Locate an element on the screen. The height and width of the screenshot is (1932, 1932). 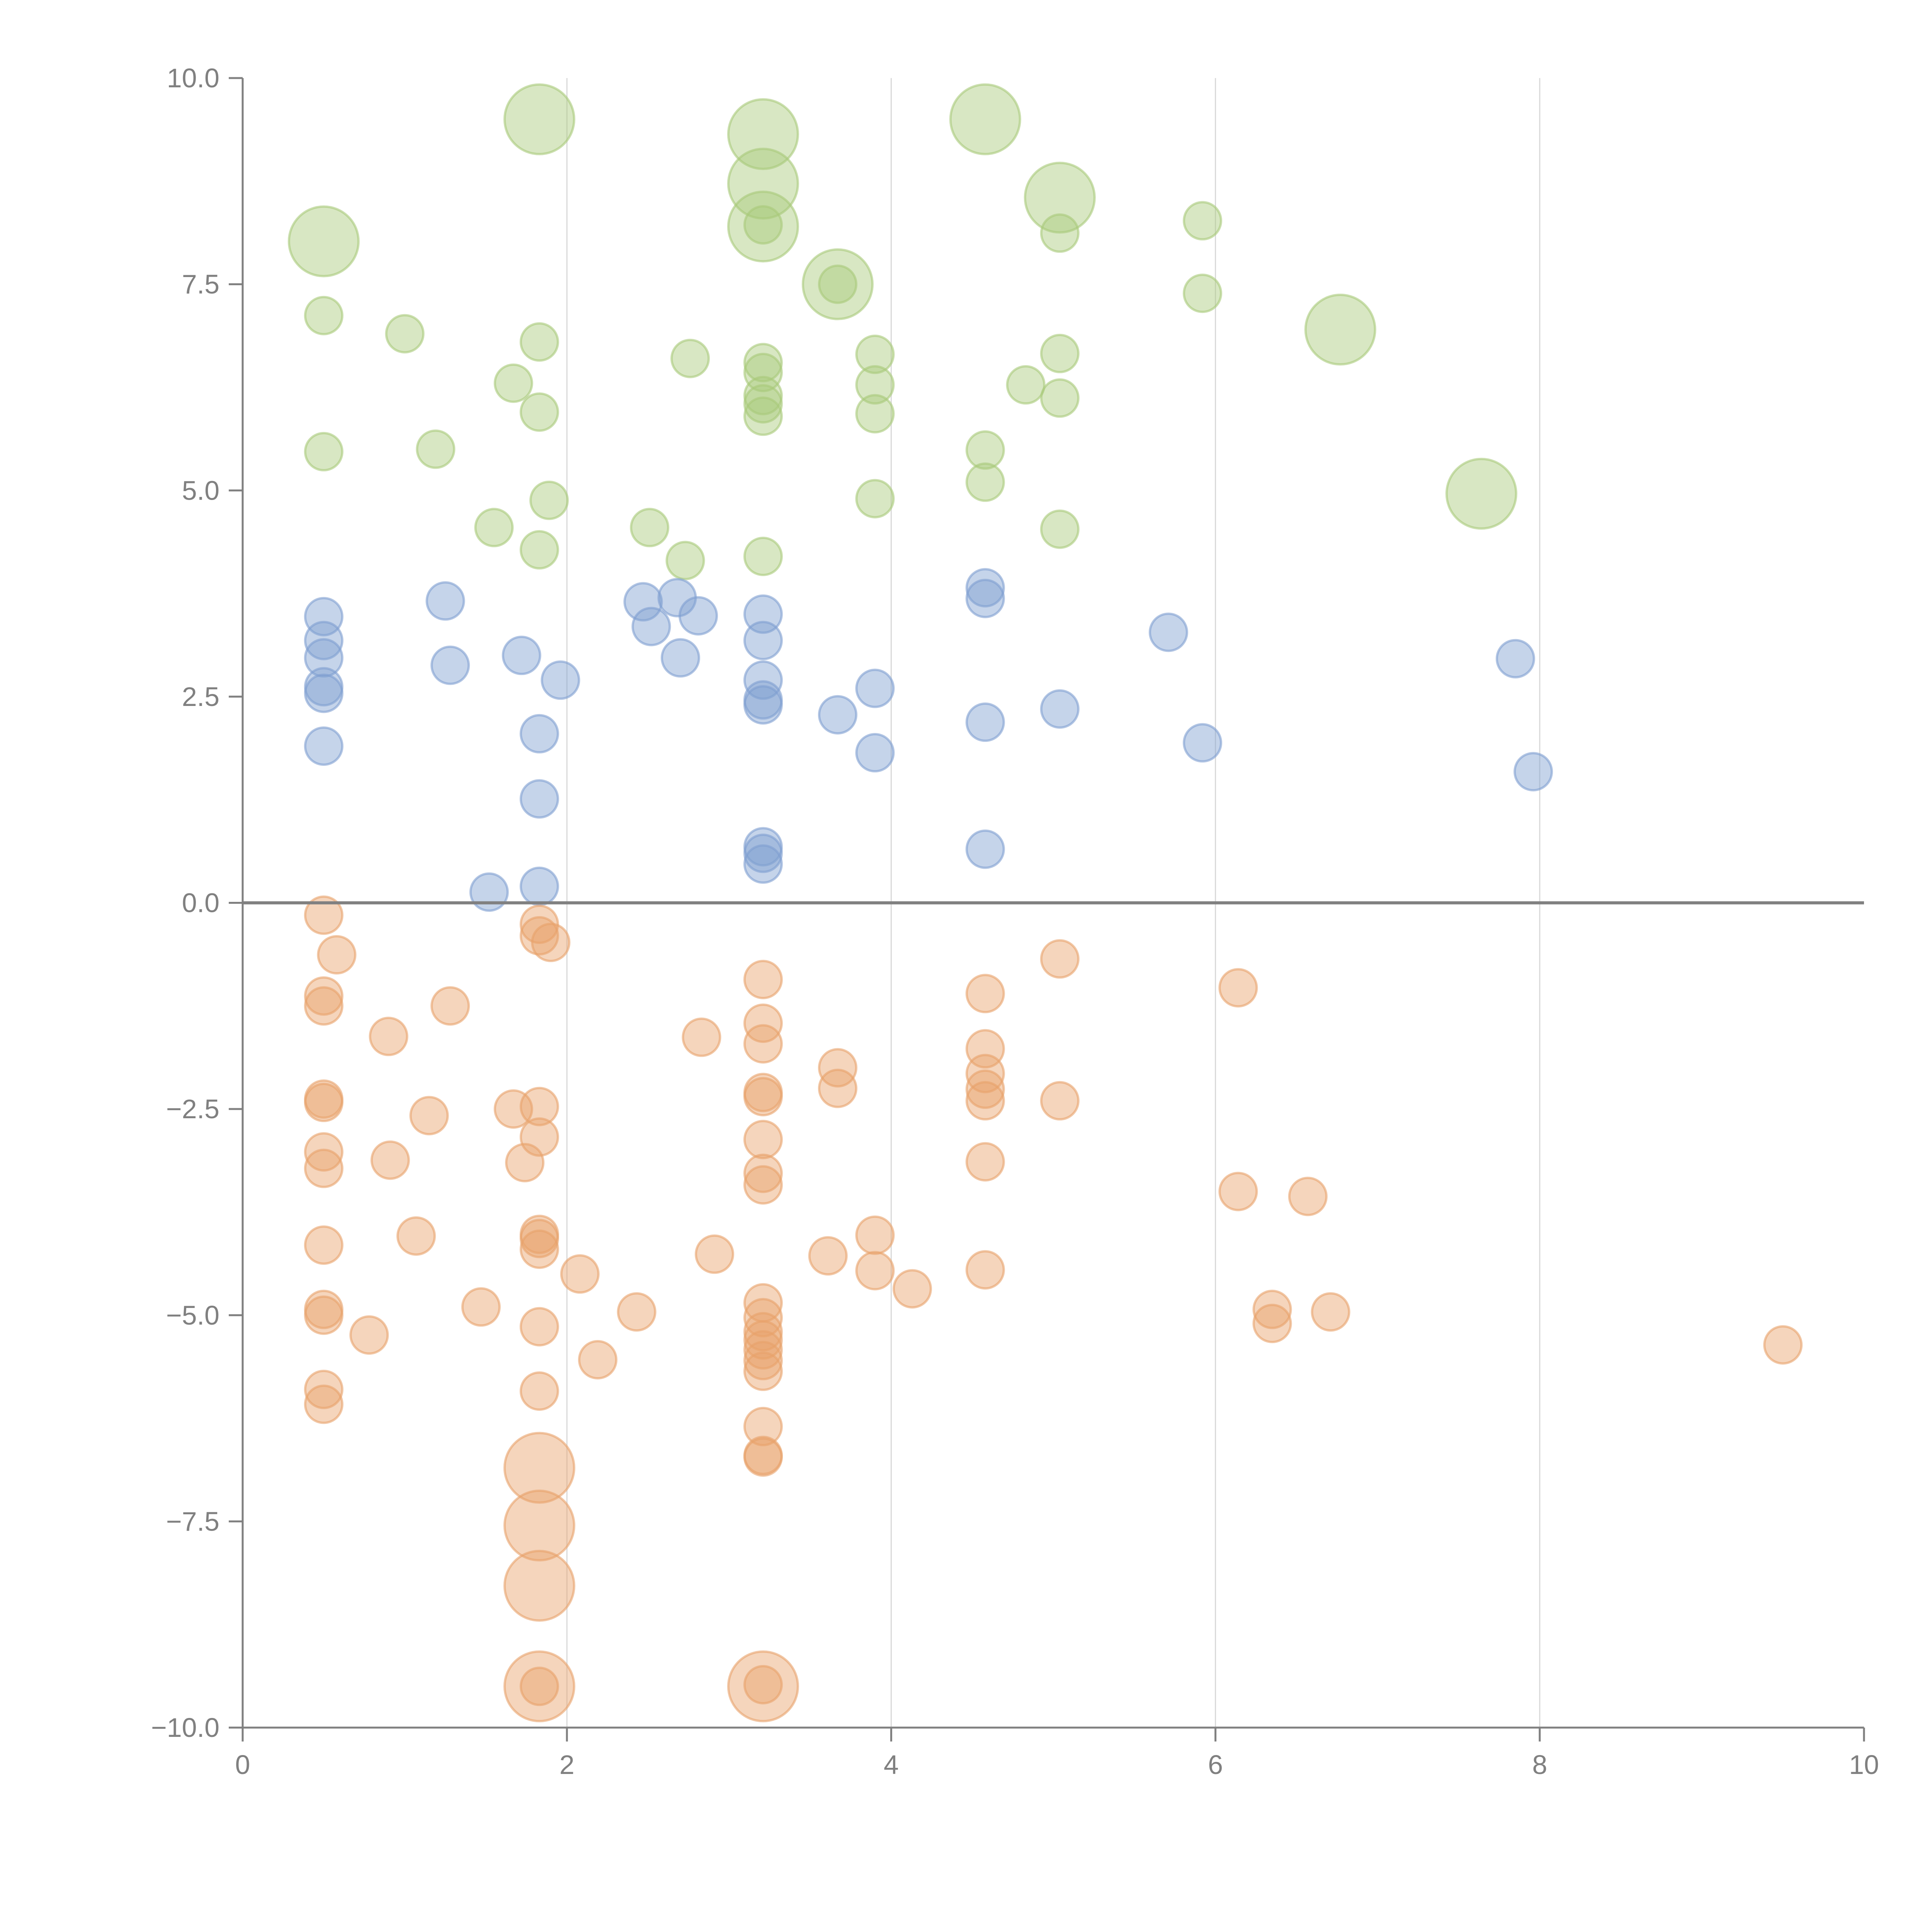
x-tick-label: 6 is located at coordinates (1215, 1765).